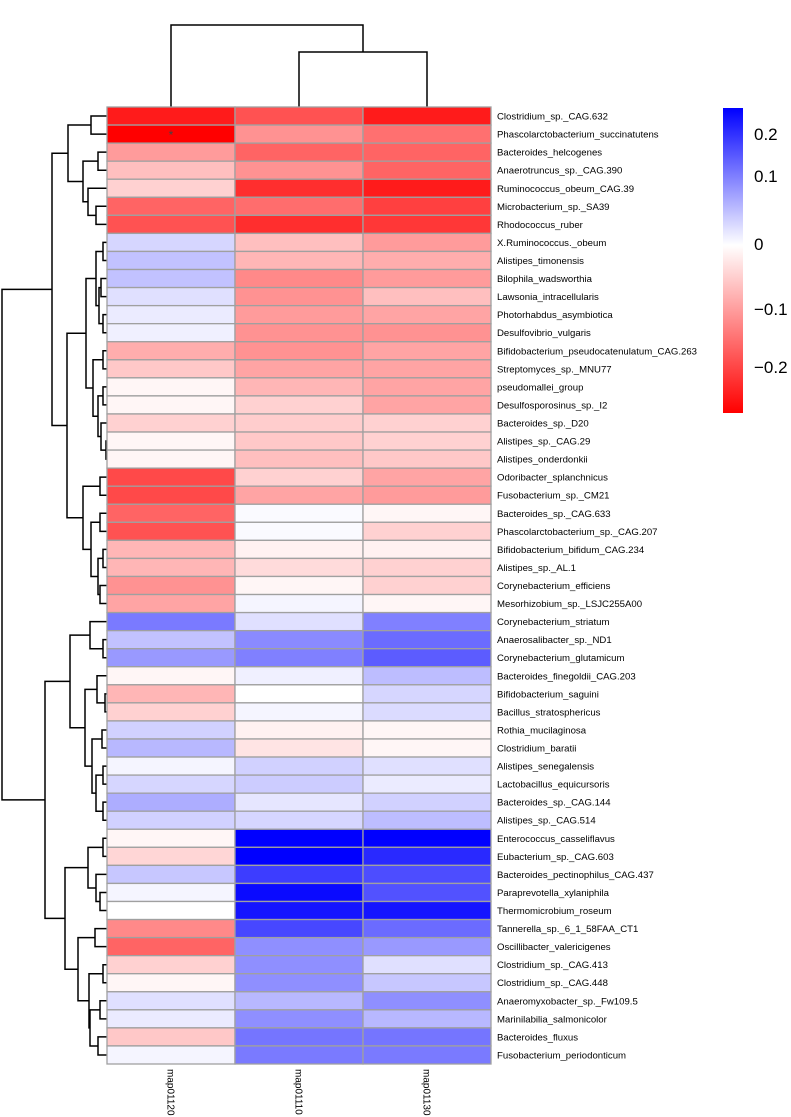 Image resolution: width=791 pixels, height=1117 pixels. I want to click on row-label: pseudomallei_group, so click(540, 387).